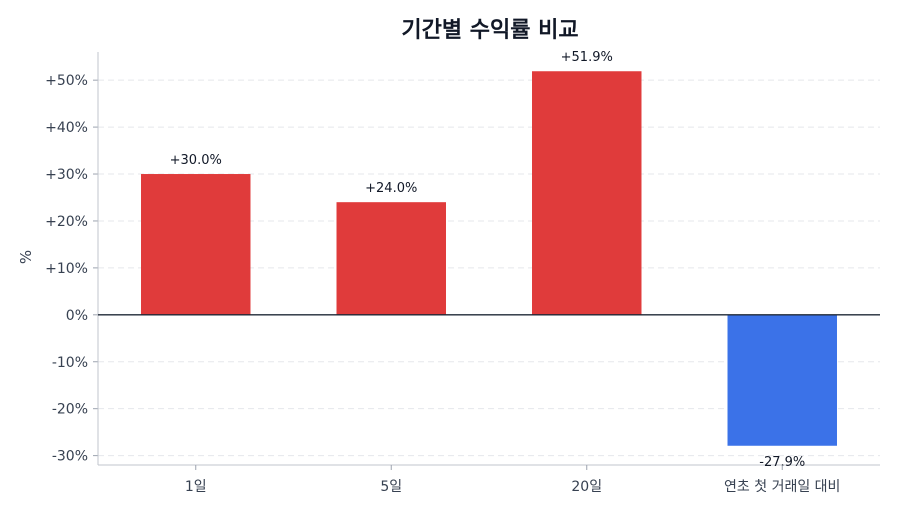  What do you see at coordinates (66, 269) in the screenshot?
I see `y-tick-label: +10%` at bounding box center [66, 269].